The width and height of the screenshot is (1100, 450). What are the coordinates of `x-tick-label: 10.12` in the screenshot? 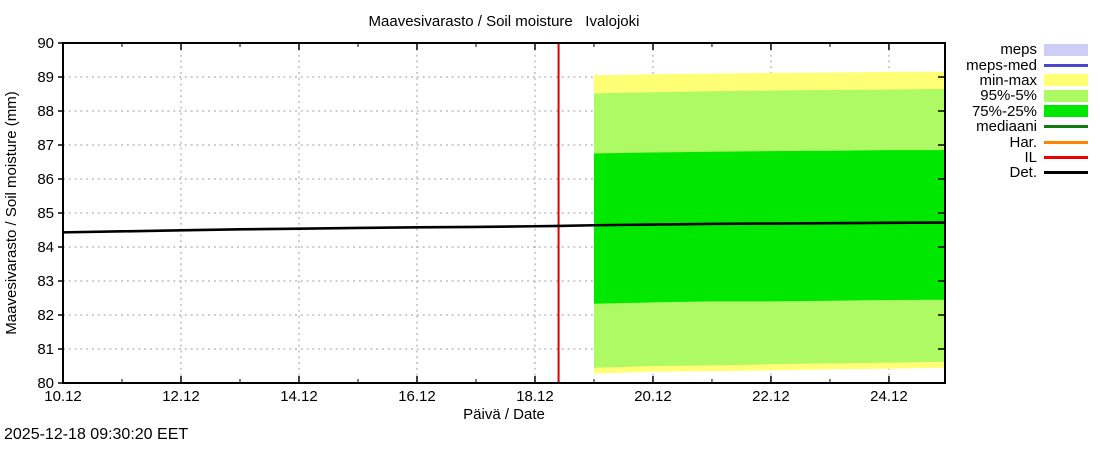 It's located at (63, 396).